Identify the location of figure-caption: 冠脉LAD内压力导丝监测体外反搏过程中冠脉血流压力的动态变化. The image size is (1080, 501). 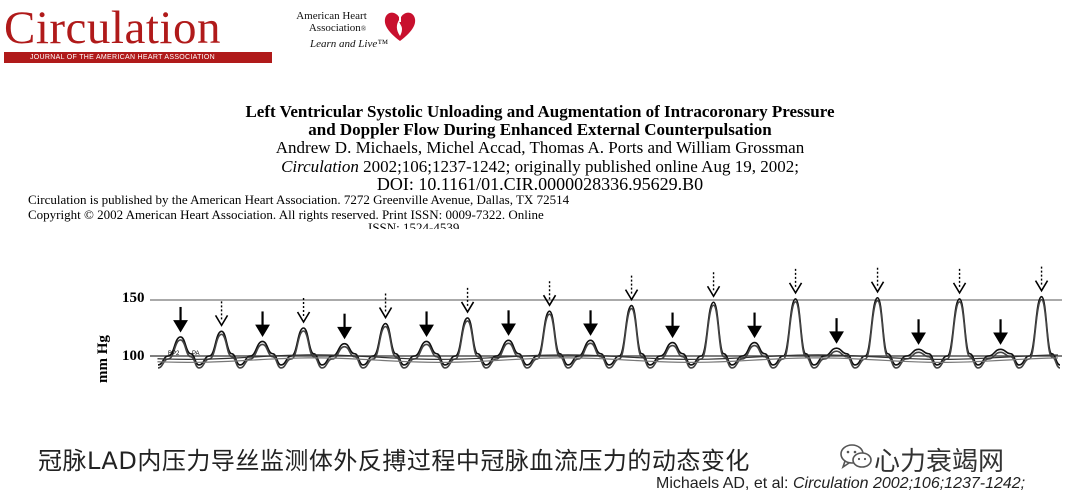
(394, 461).